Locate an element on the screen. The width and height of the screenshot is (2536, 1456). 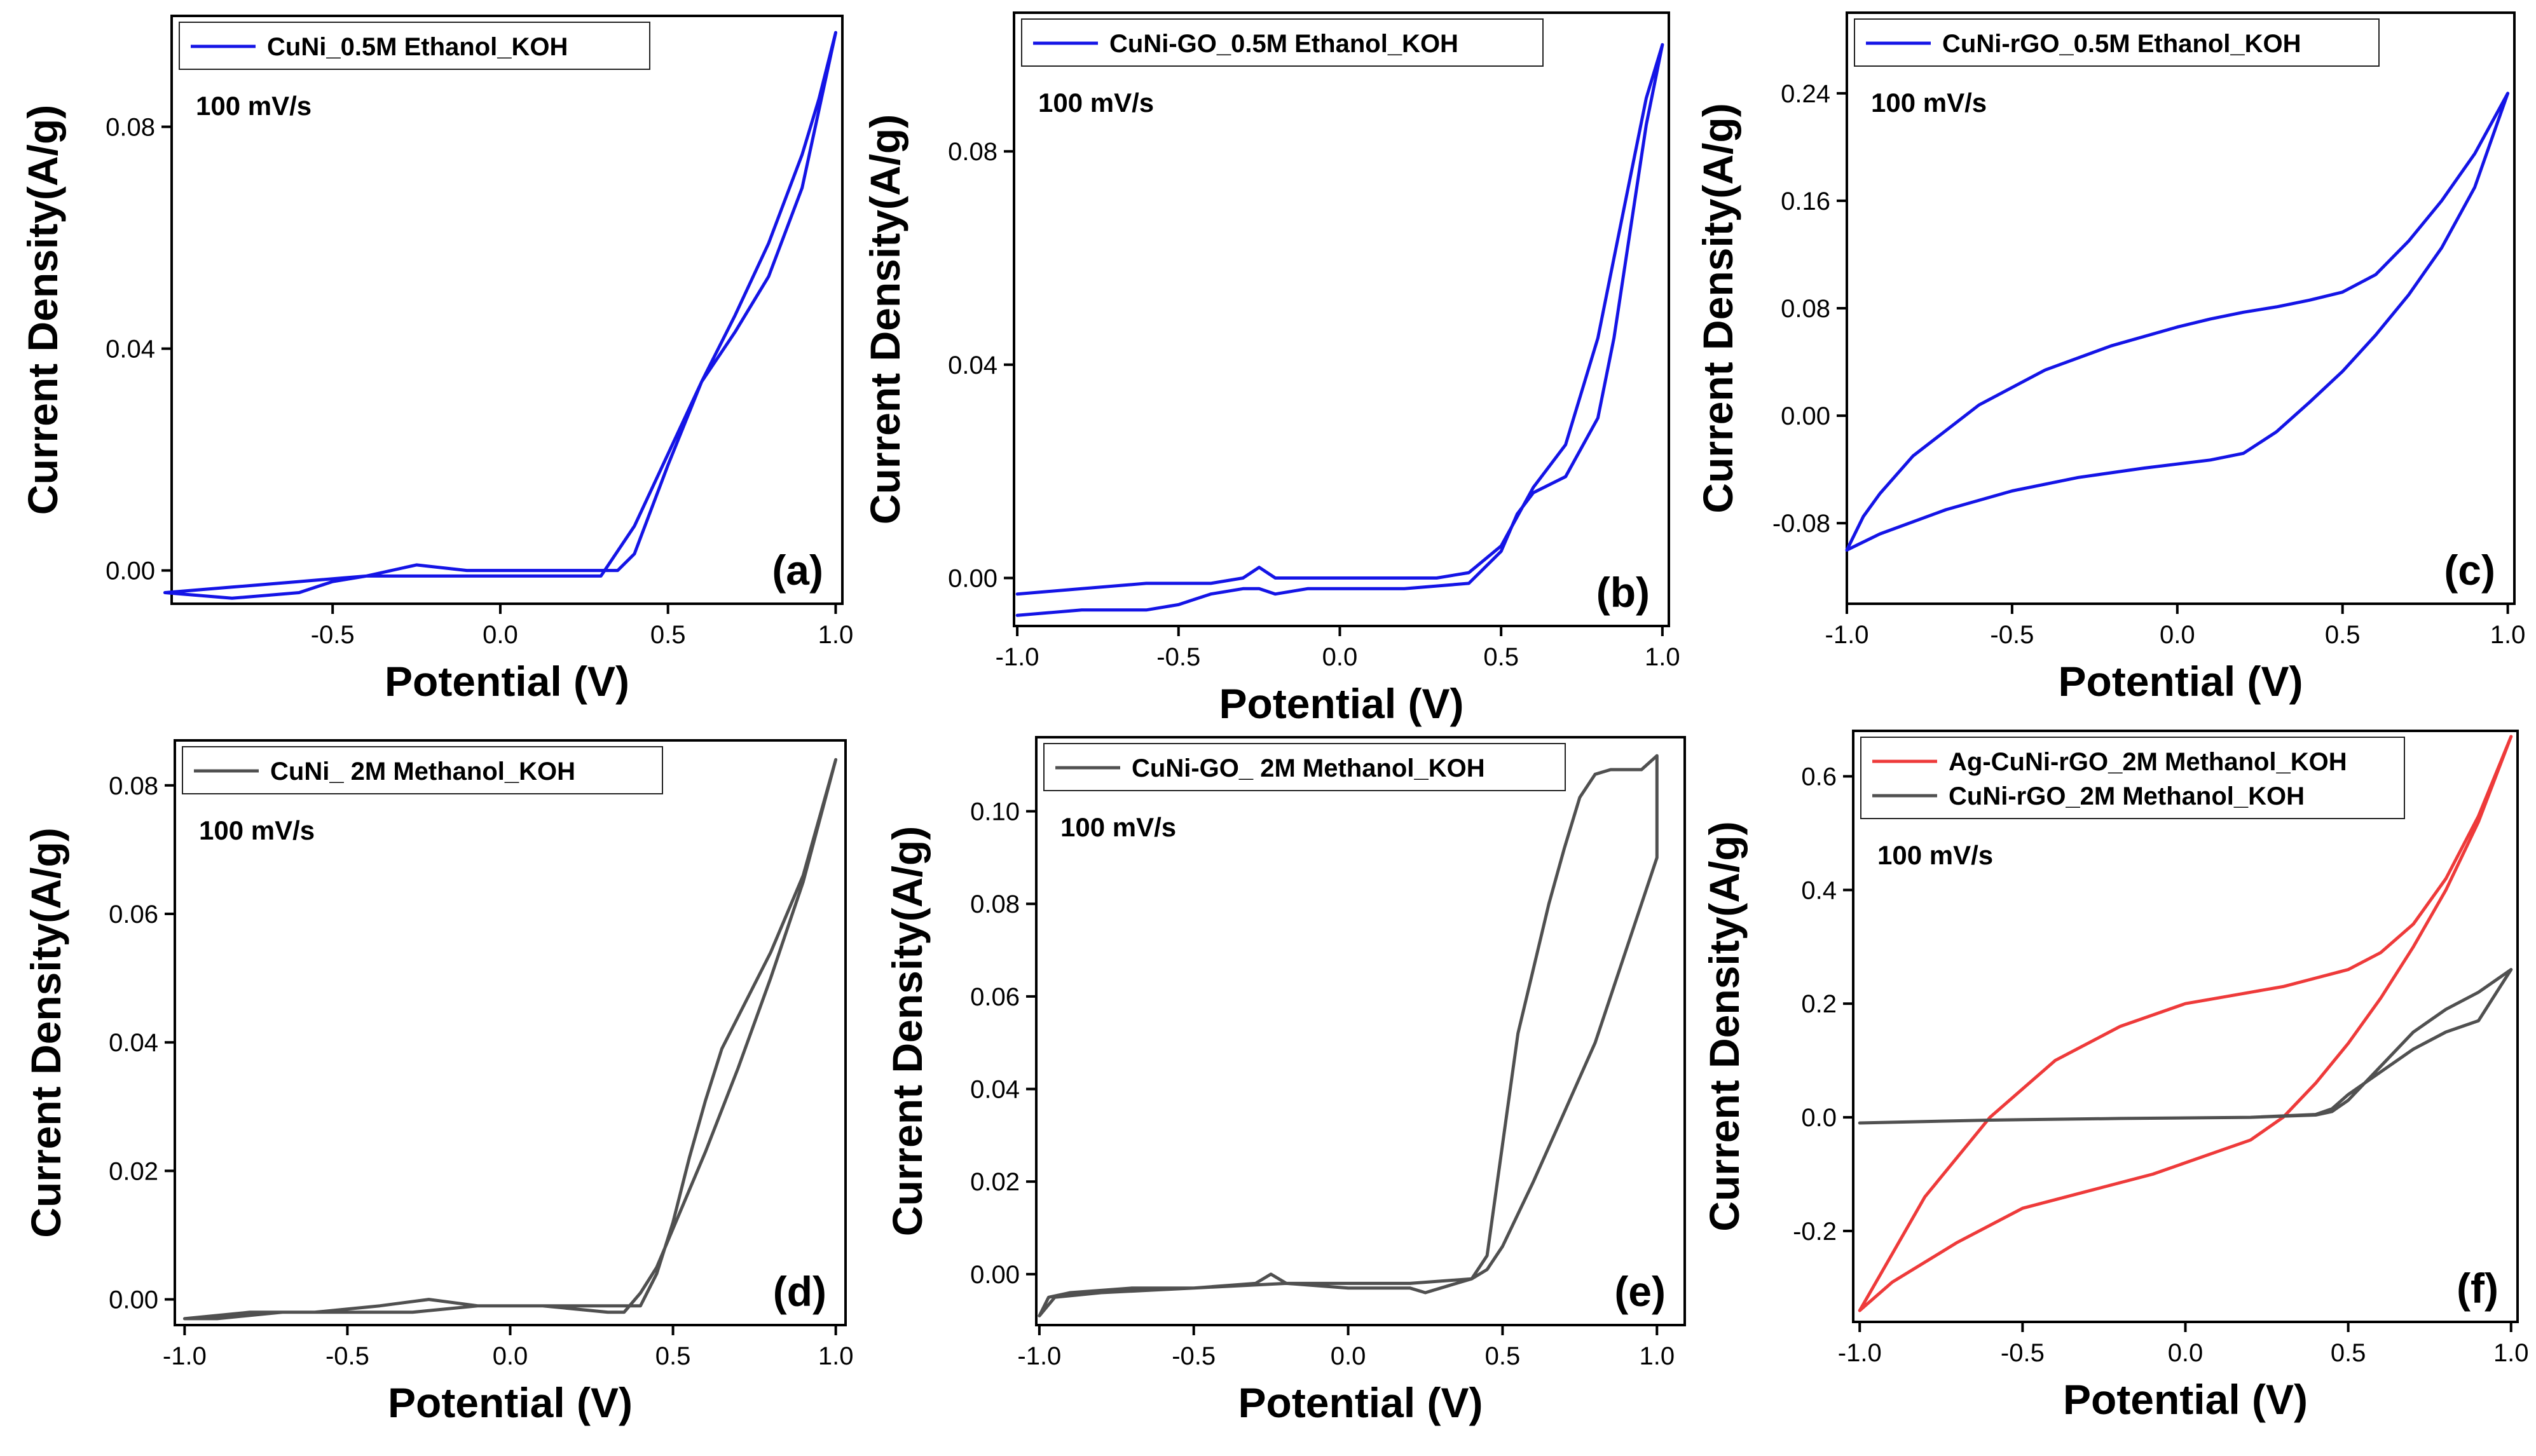
panel-label: (e) is located at coordinates (1640, 1291).